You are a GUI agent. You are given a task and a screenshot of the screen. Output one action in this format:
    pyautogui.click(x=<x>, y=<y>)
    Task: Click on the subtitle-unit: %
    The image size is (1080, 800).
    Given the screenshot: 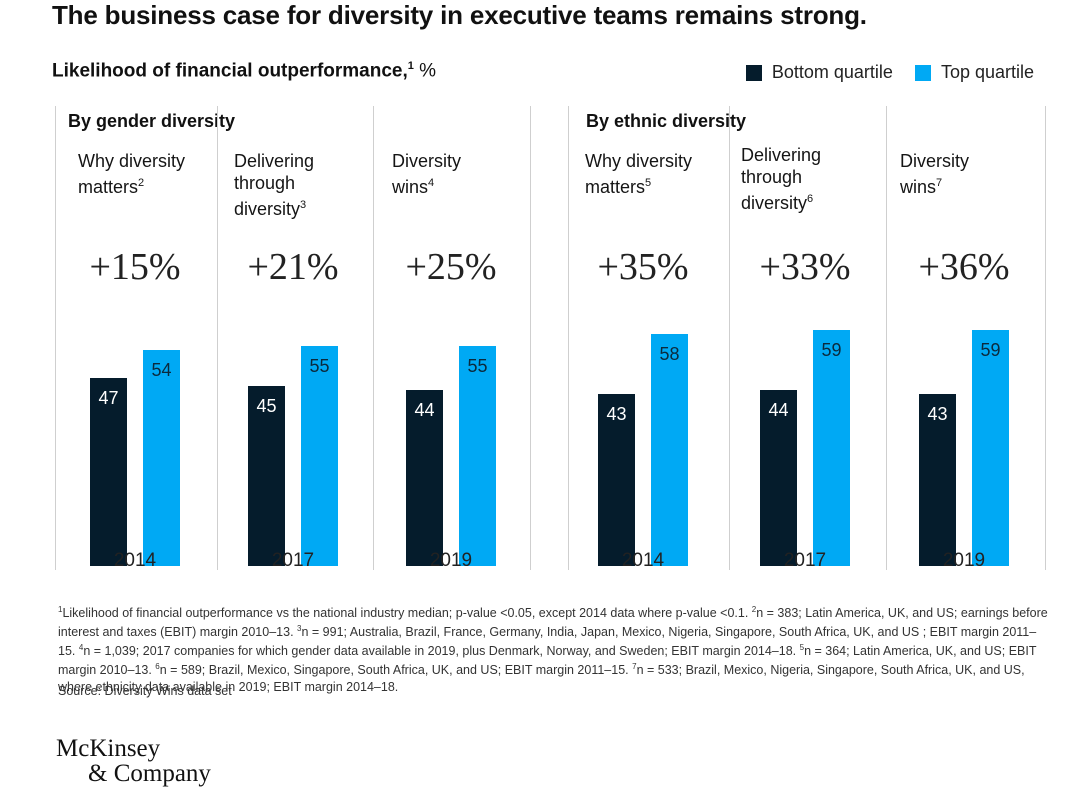 What is the action you would take?
    pyautogui.click(x=425, y=71)
    